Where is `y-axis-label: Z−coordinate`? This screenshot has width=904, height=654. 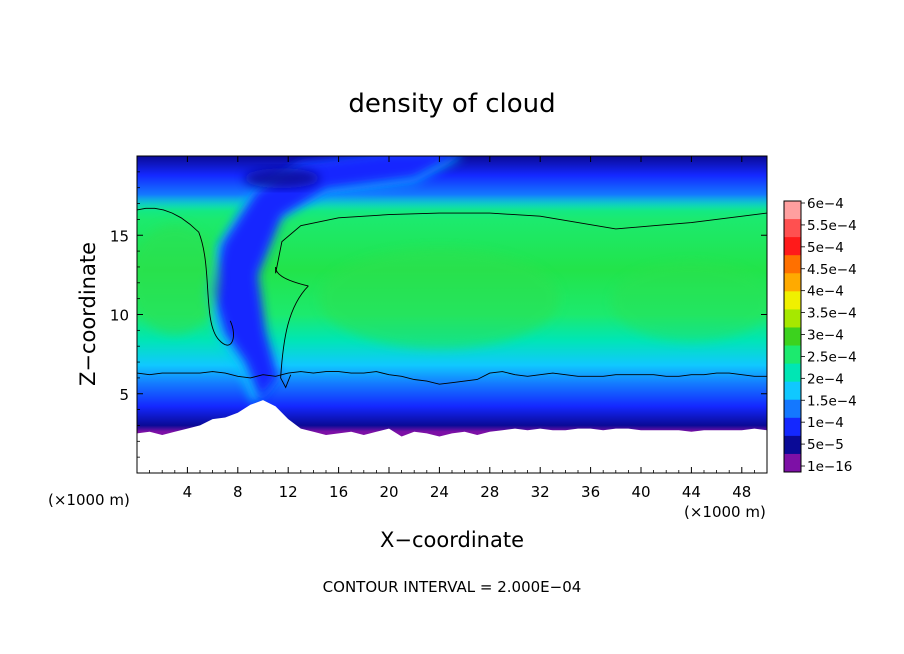 y-axis-label: Z−coordinate is located at coordinates (88, 314).